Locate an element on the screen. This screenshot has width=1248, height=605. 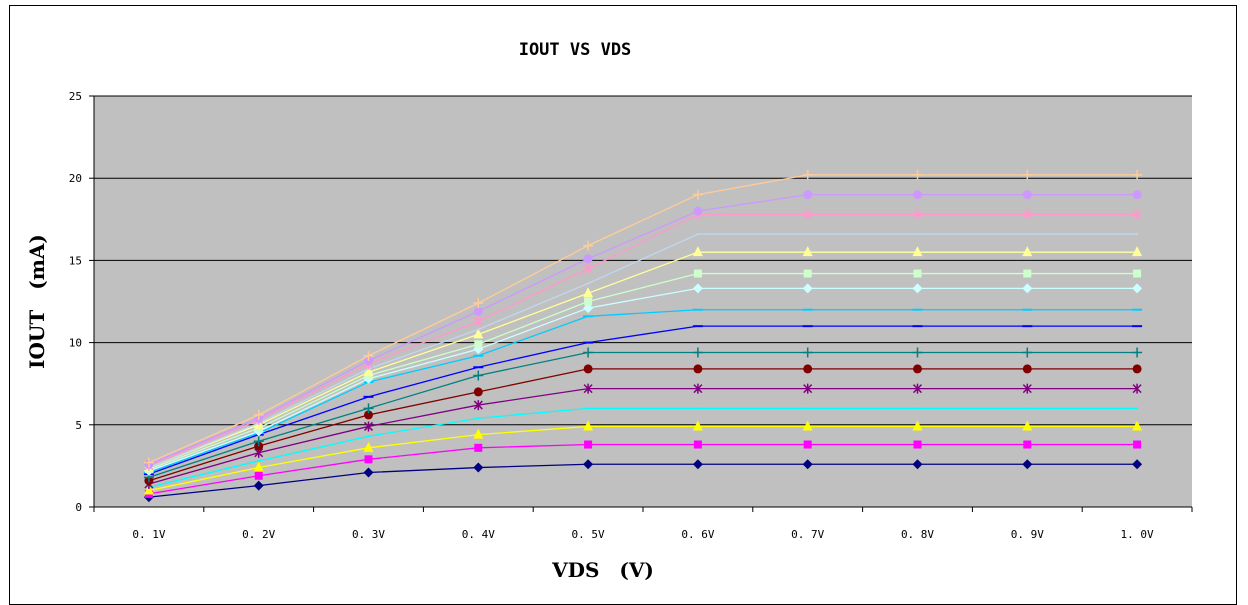
x-tick-label: 0. 9V is located at coordinates (1027, 534).